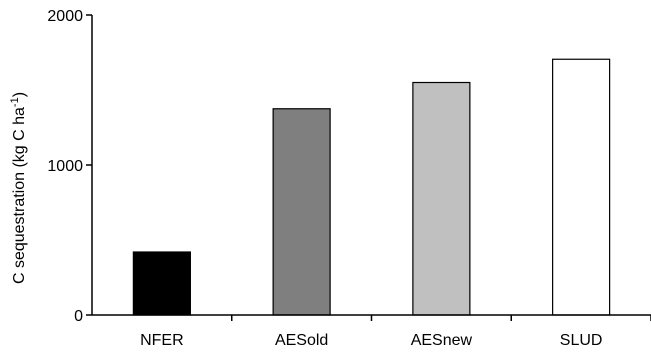 This screenshot has width=651, height=358. What do you see at coordinates (19, 195) in the screenshot?
I see `y-axis-title-text: C sequestration (kg C ha` at bounding box center [19, 195].